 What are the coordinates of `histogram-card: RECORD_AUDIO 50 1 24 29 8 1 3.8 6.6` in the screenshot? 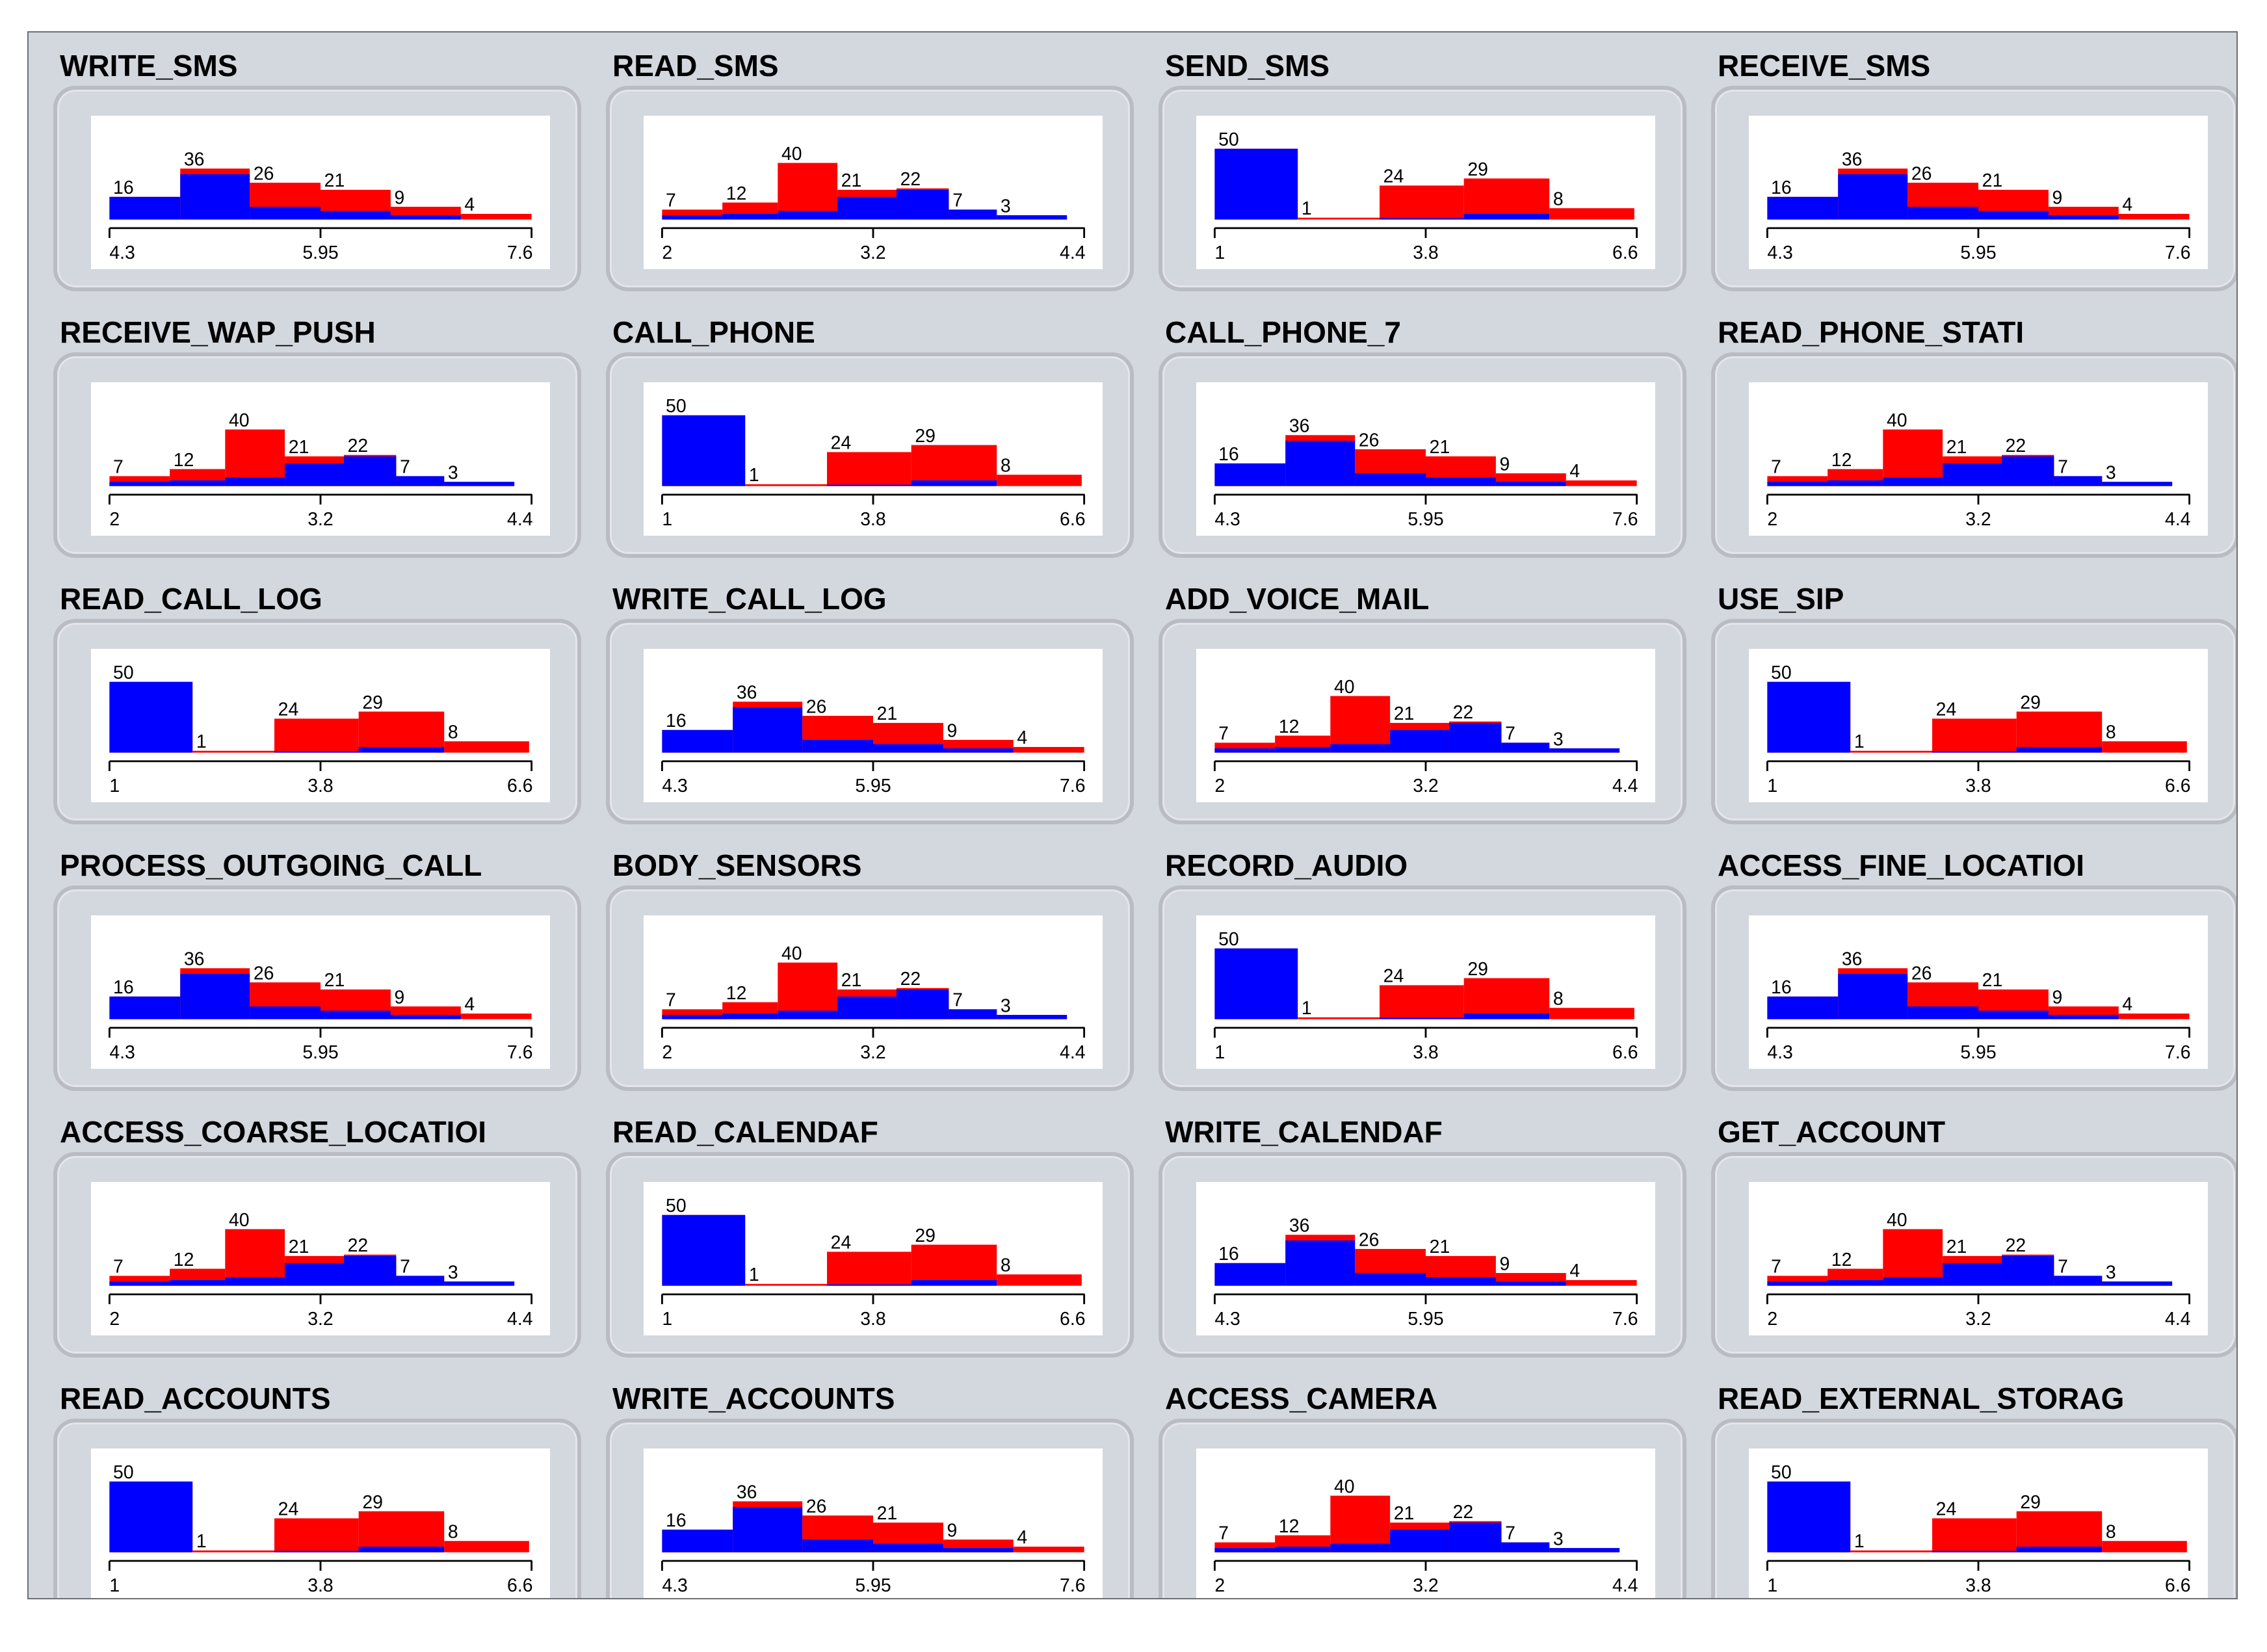 It's located at (1410, 965).